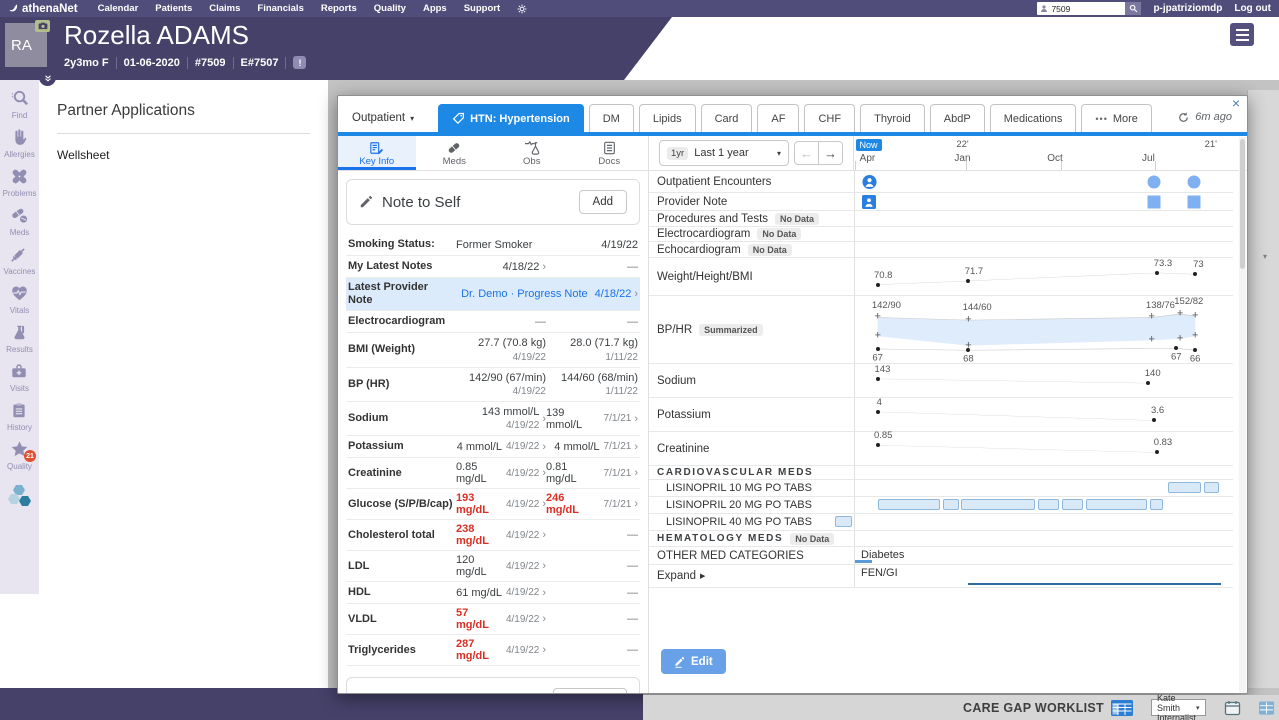  Describe the element at coordinates (42, 26) in the screenshot. I see `camera-icon` at that location.